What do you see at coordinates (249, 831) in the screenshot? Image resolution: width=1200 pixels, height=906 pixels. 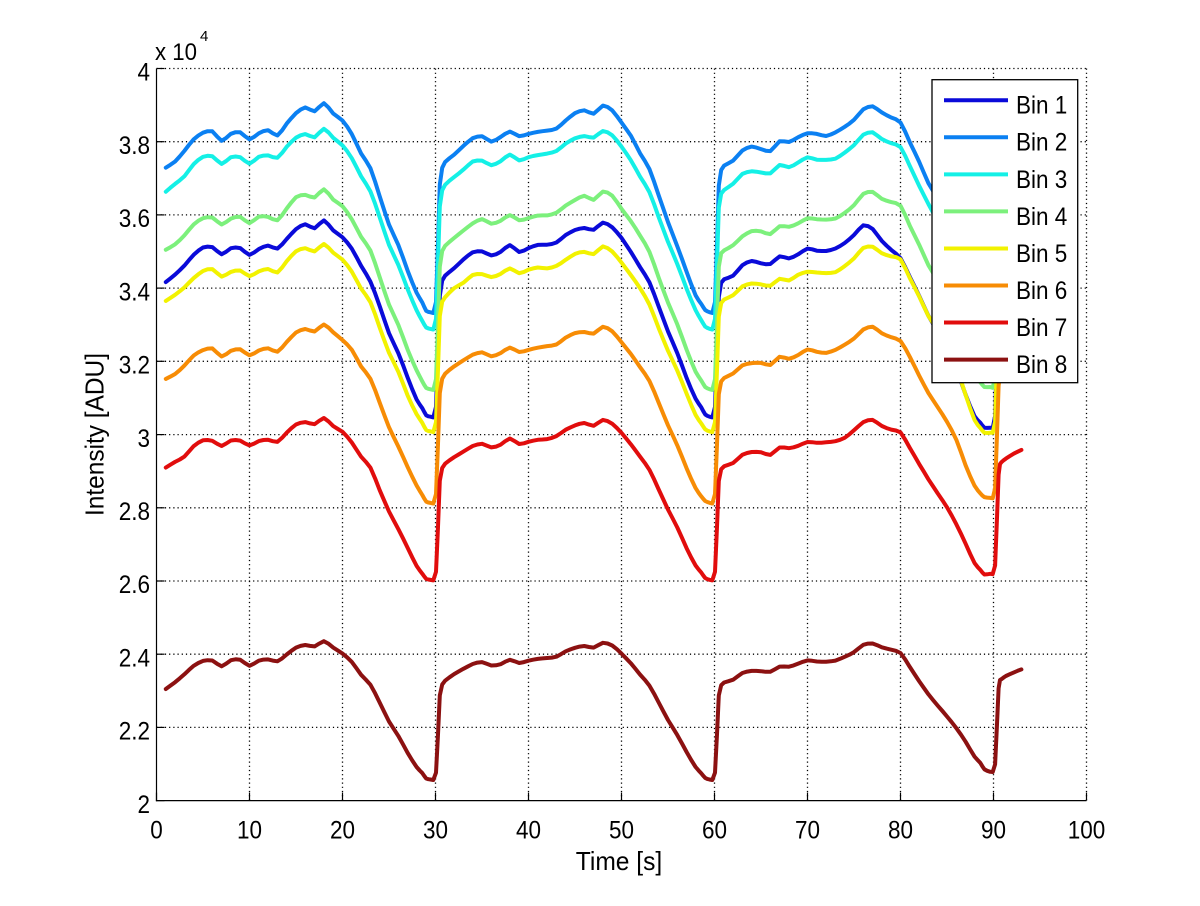 I see `svg-text: 10` at bounding box center [249, 831].